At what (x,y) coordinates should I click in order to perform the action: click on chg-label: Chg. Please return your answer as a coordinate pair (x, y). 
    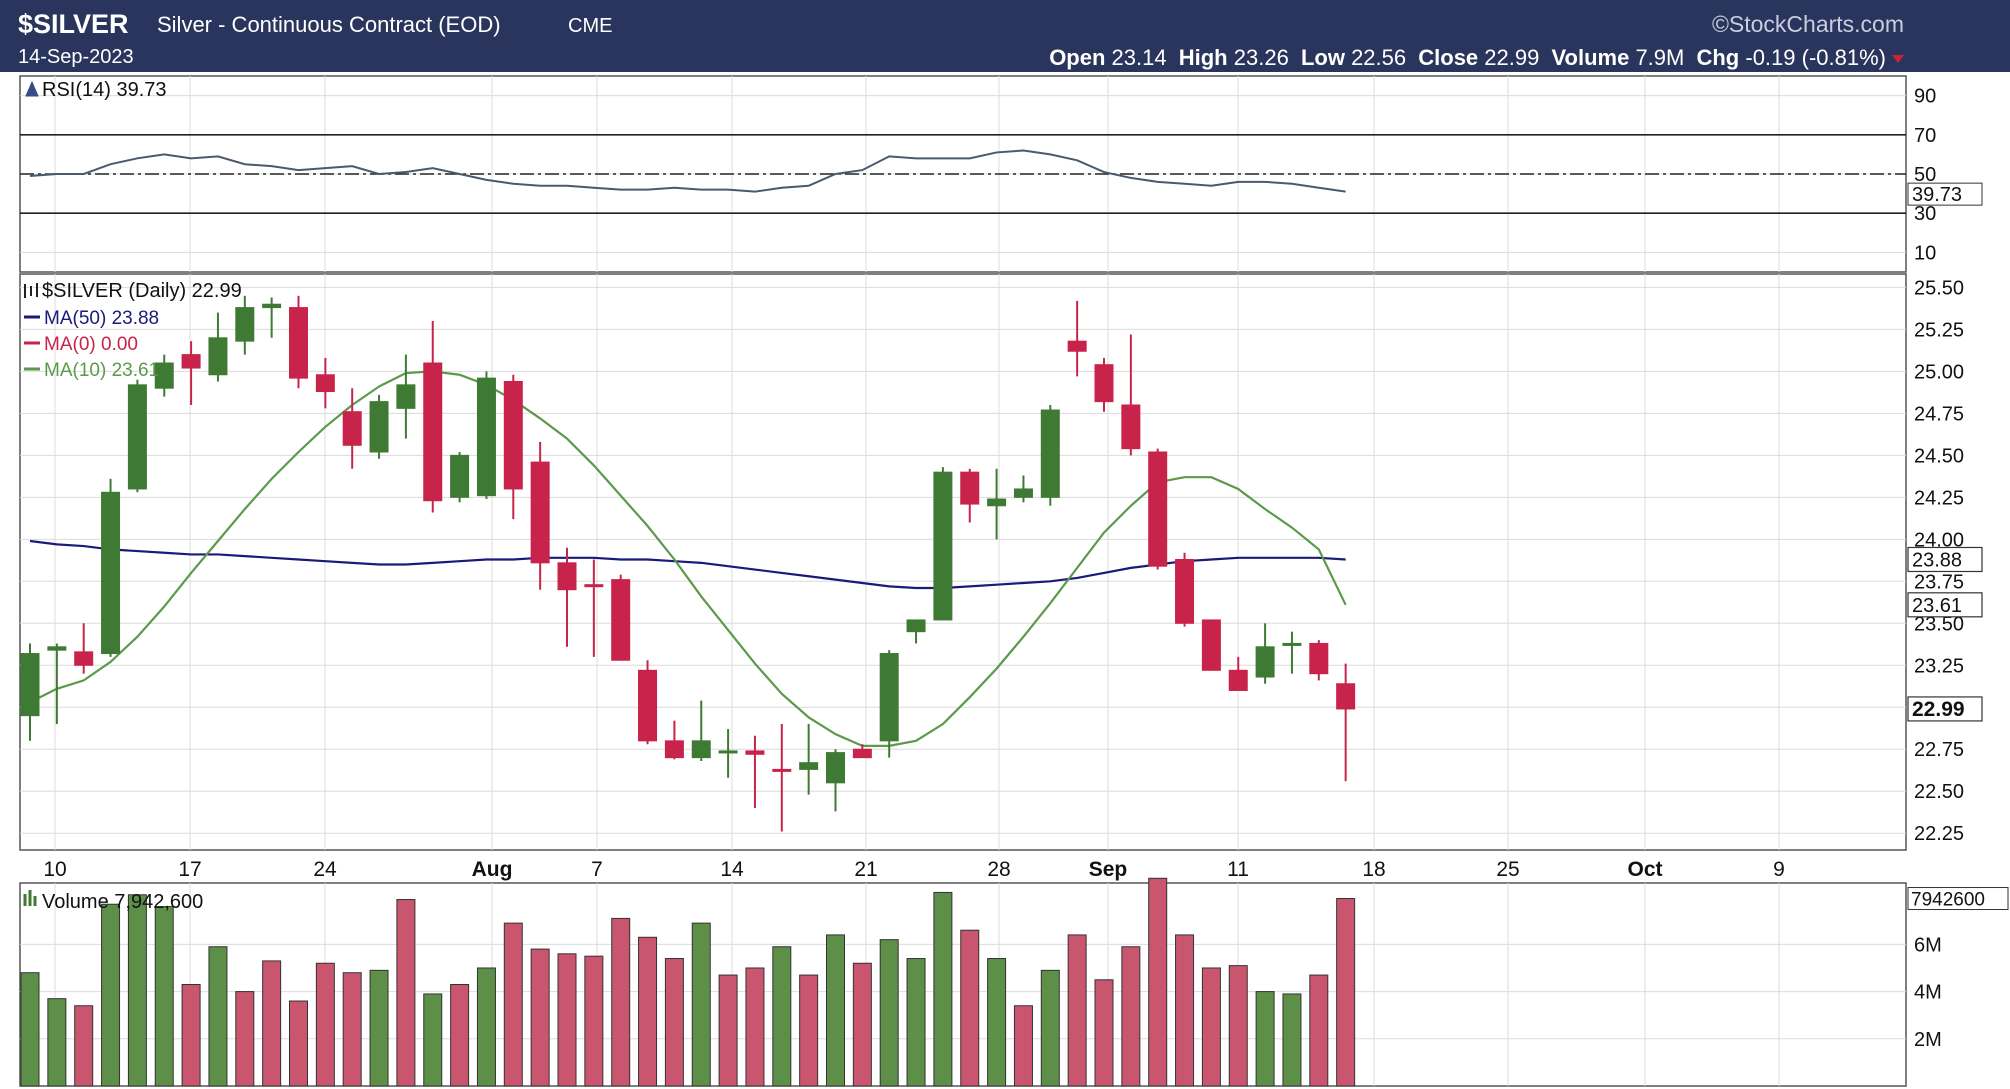
    Looking at the image, I should click on (1717, 57).